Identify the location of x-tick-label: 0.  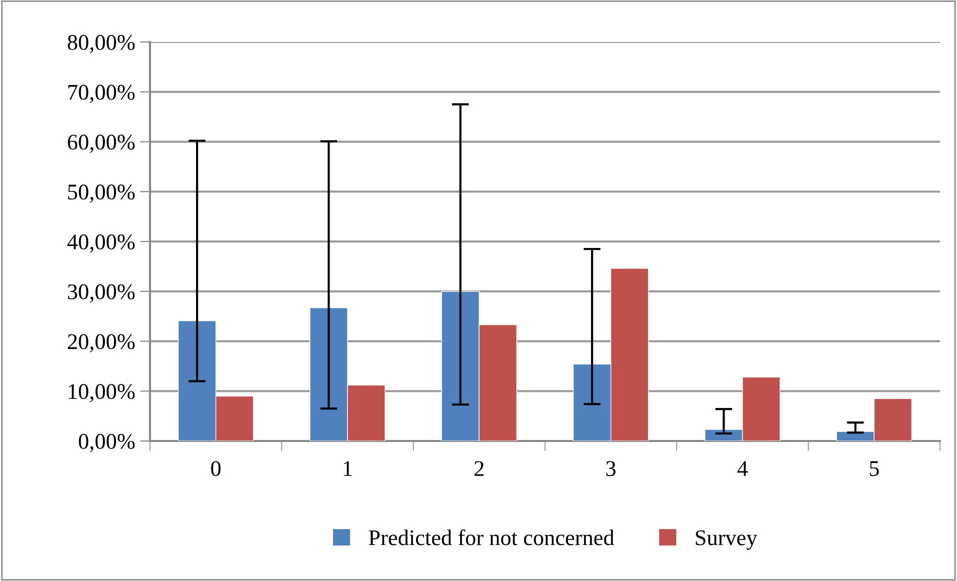
(216, 468).